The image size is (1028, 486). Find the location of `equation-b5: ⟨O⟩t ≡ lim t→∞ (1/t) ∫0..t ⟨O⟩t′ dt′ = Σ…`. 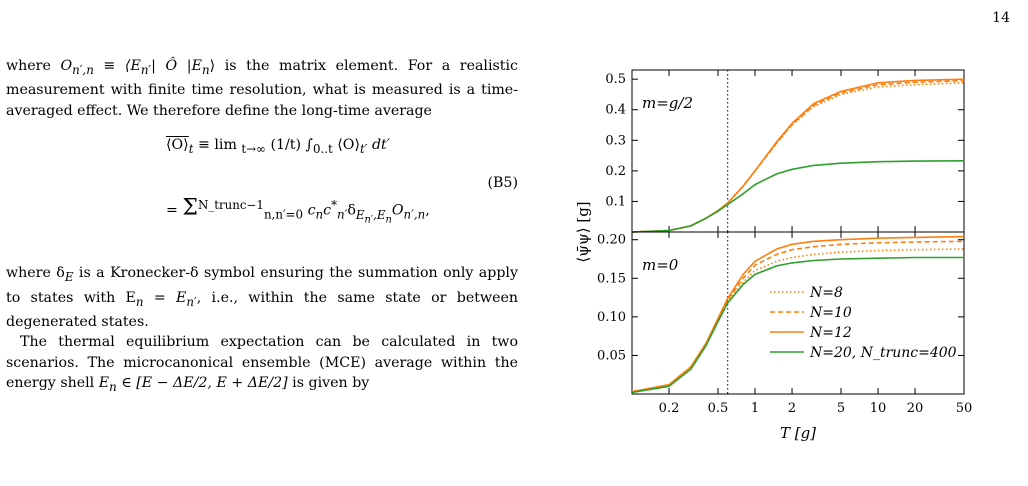

equation-b5: ⟨O⟩t ≡ lim t→∞ (1/t) ∫0..t ⟨O⟩t′ dt′ = Σ… is located at coordinates (262, 193).